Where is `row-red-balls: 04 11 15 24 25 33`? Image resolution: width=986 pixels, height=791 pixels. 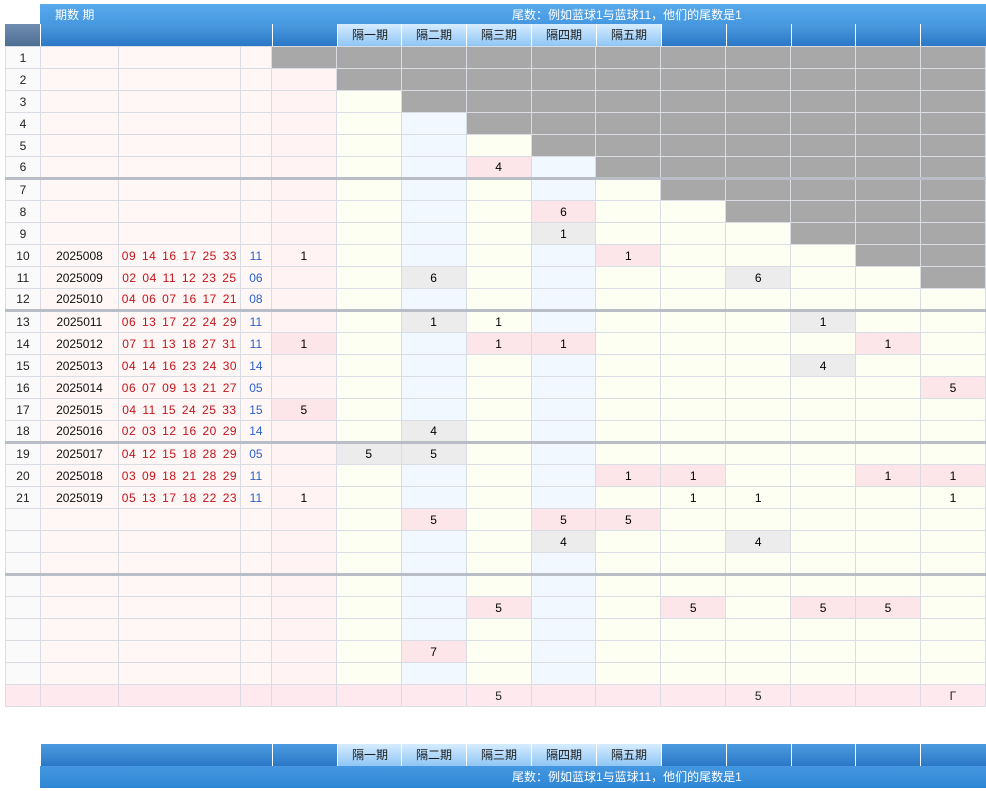
row-red-balls: 04 11 15 24 25 33 is located at coordinates (179, 409).